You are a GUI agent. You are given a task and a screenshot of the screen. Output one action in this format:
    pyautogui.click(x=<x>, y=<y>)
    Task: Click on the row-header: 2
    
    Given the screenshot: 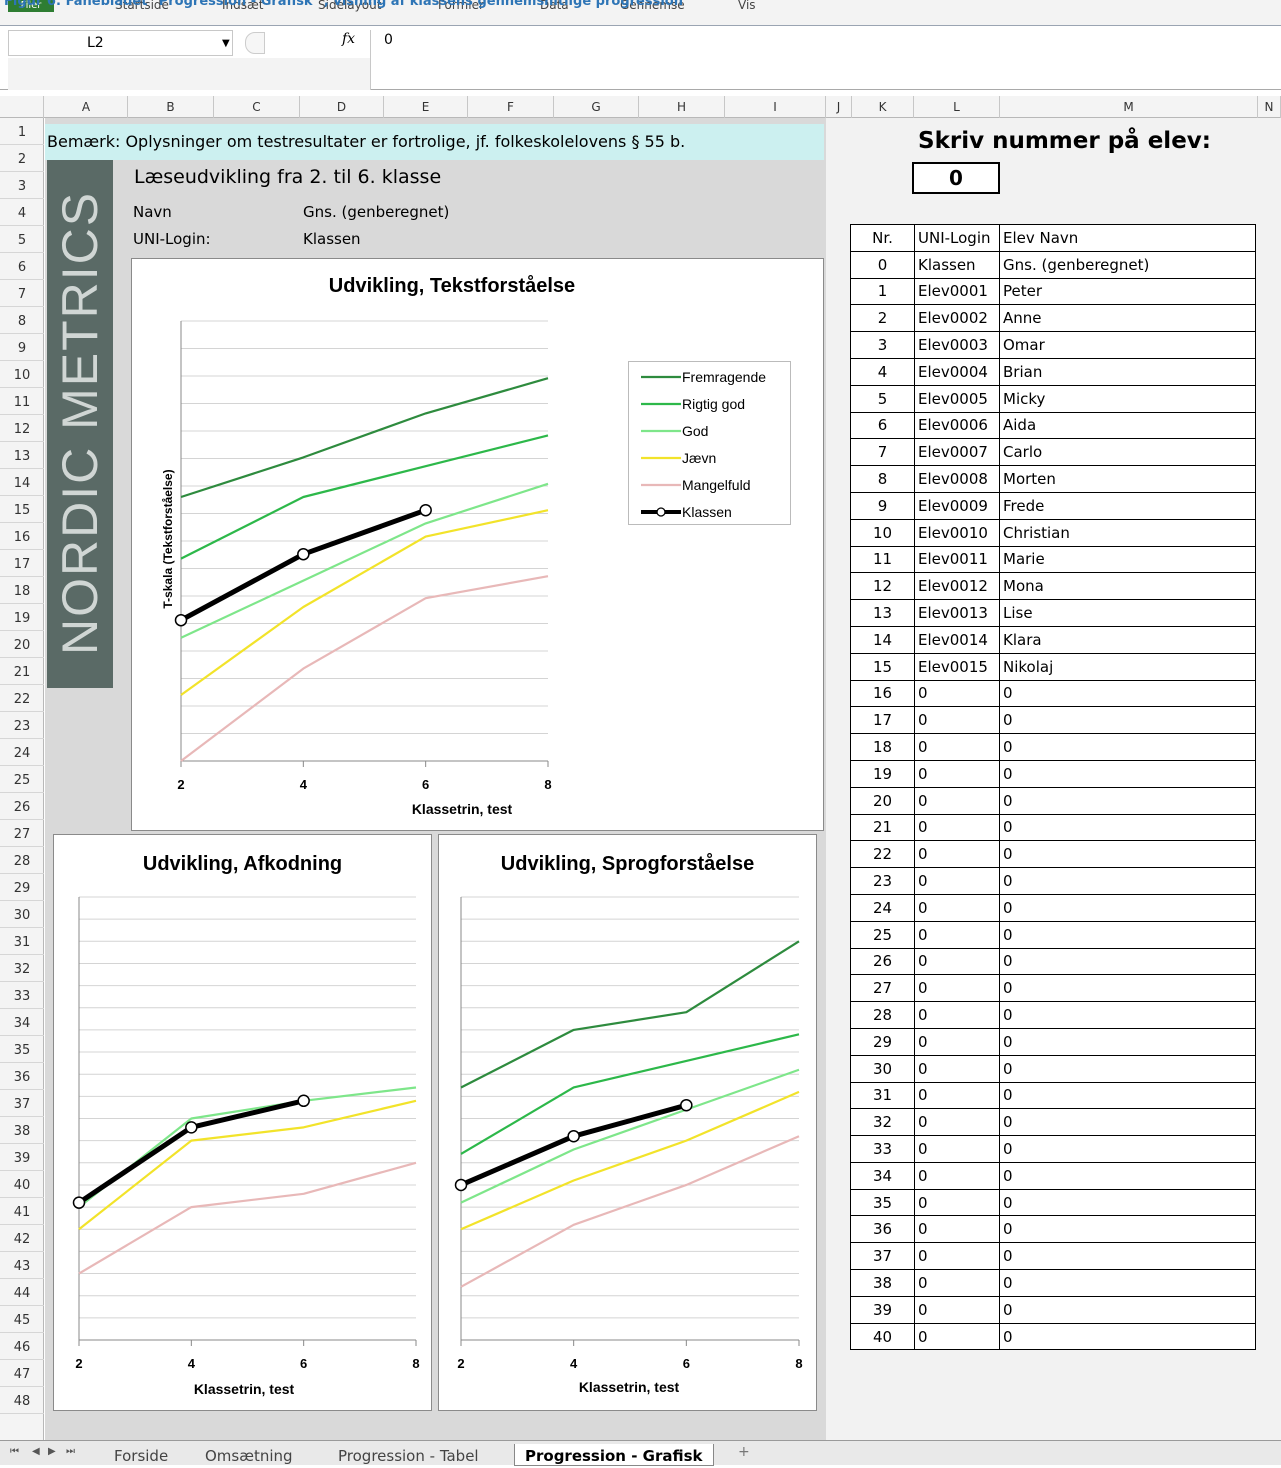 What is the action you would take?
    pyautogui.click(x=22, y=158)
    